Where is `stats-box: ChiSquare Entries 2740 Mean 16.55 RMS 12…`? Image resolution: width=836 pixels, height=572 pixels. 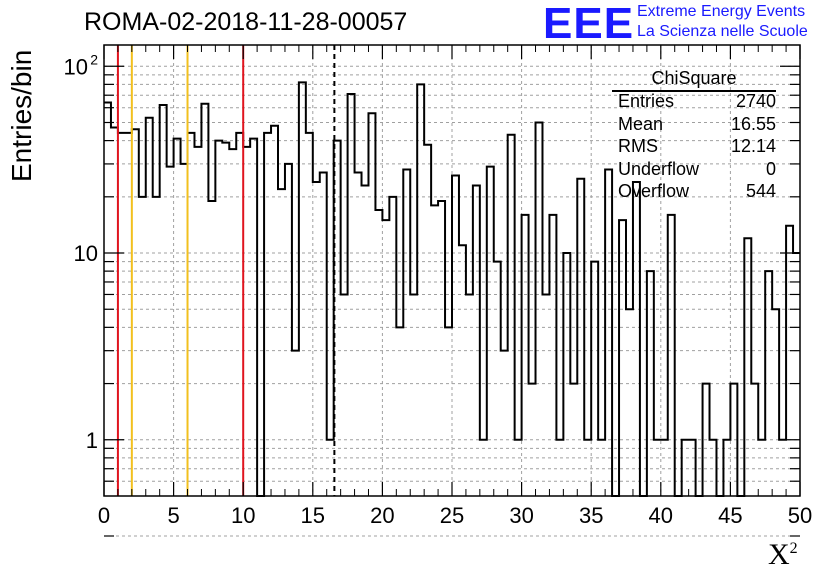 stats-box: ChiSquare Entries 2740 Mean 16.55 RMS 12… is located at coordinates (694, 135).